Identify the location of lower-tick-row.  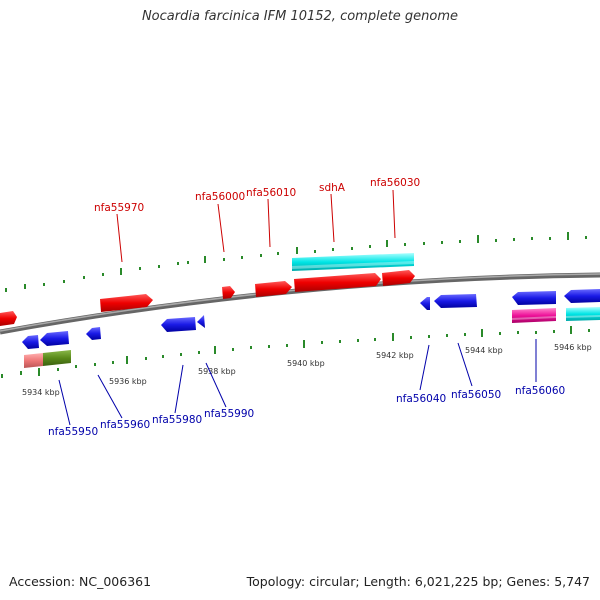
(295, 352).